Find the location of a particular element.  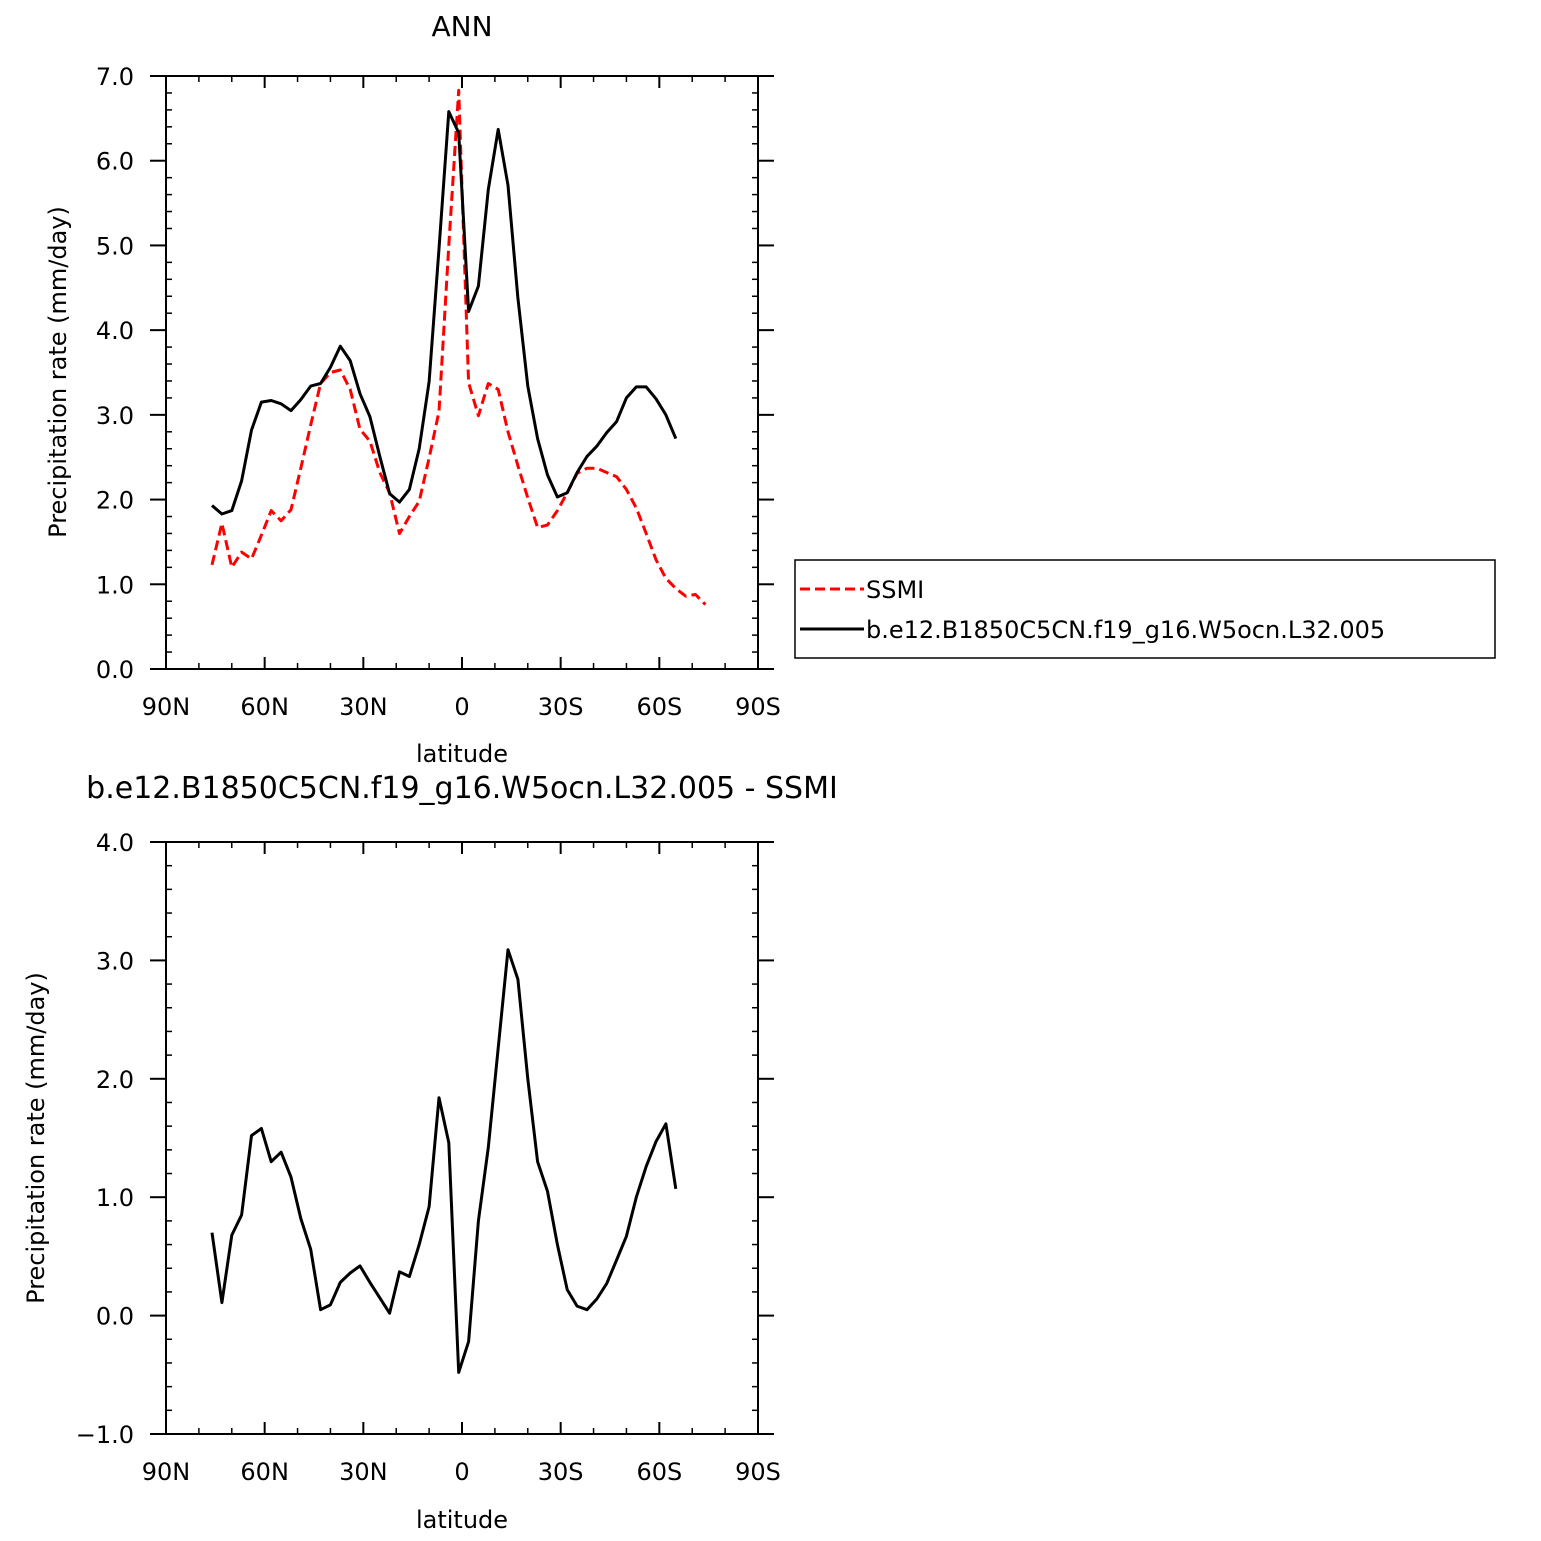

top-y-tick-label: 6.0 is located at coordinates (115, 162).